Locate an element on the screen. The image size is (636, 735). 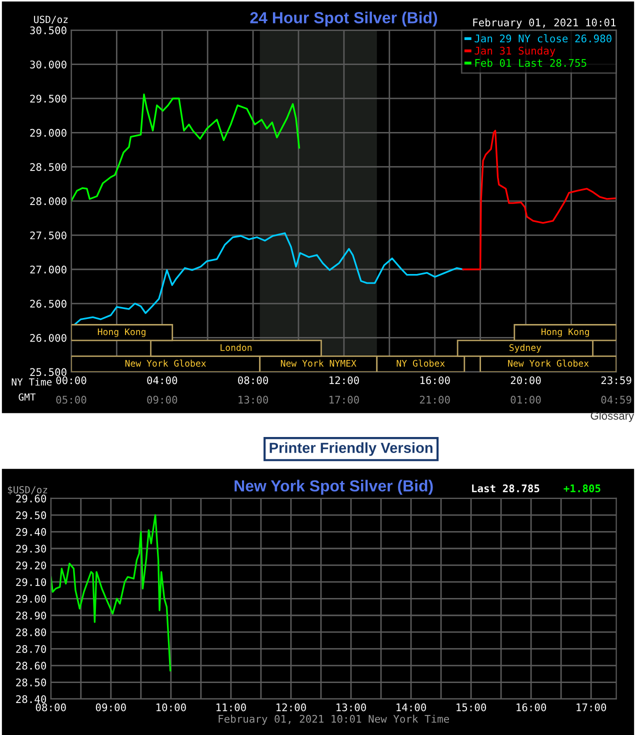
x2-tick-label: 17:00 is located at coordinates (344, 400).